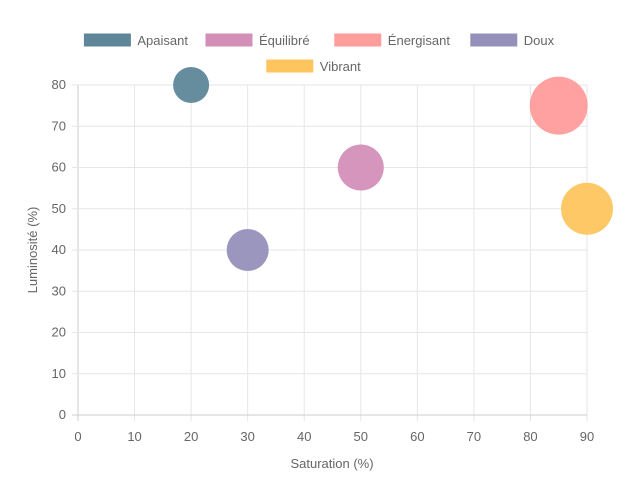  I want to click on bubble-vibrant, so click(587, 208).